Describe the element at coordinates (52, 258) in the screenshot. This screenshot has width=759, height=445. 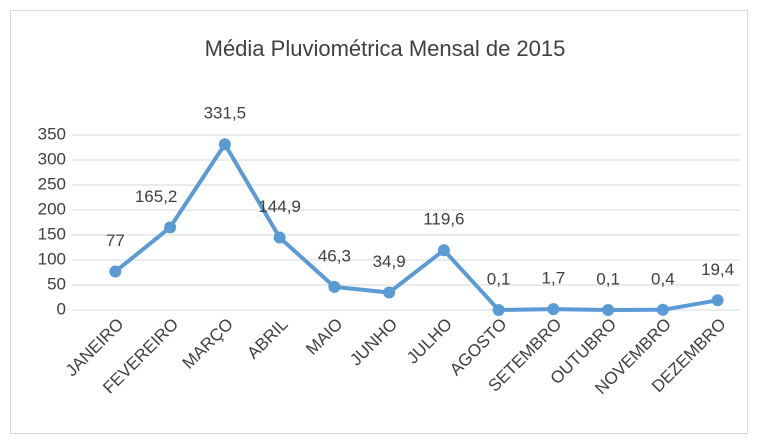
I see `y-tick-label: 100` at that location.